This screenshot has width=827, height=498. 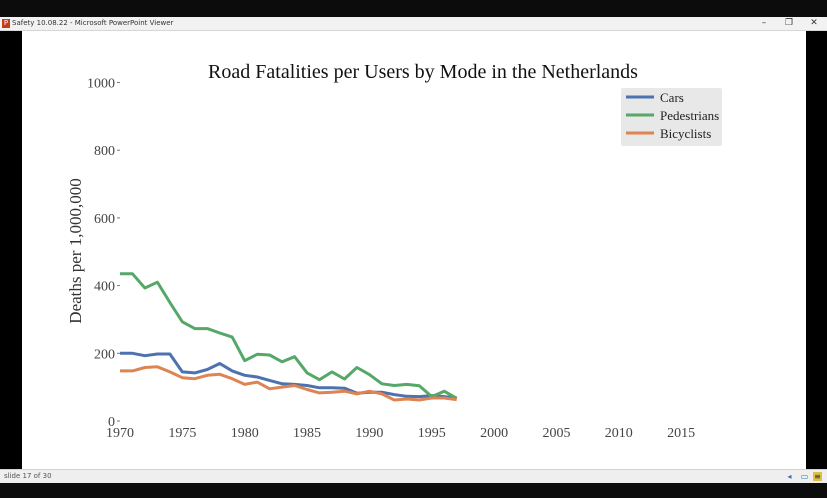 What do you see at coordinates (804, 476) in the screenshot?
I see `notes-icon: ▭` at bounding box center [804, 476].